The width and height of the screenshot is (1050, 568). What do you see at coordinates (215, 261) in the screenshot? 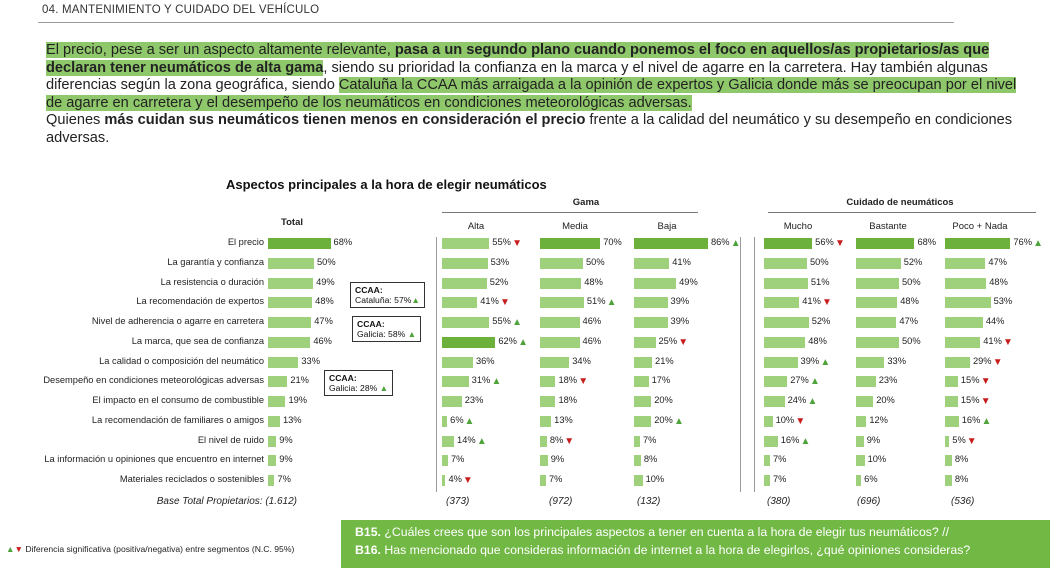
I see `category-label: La garantía y confianza` at bounding box center [215, 261].